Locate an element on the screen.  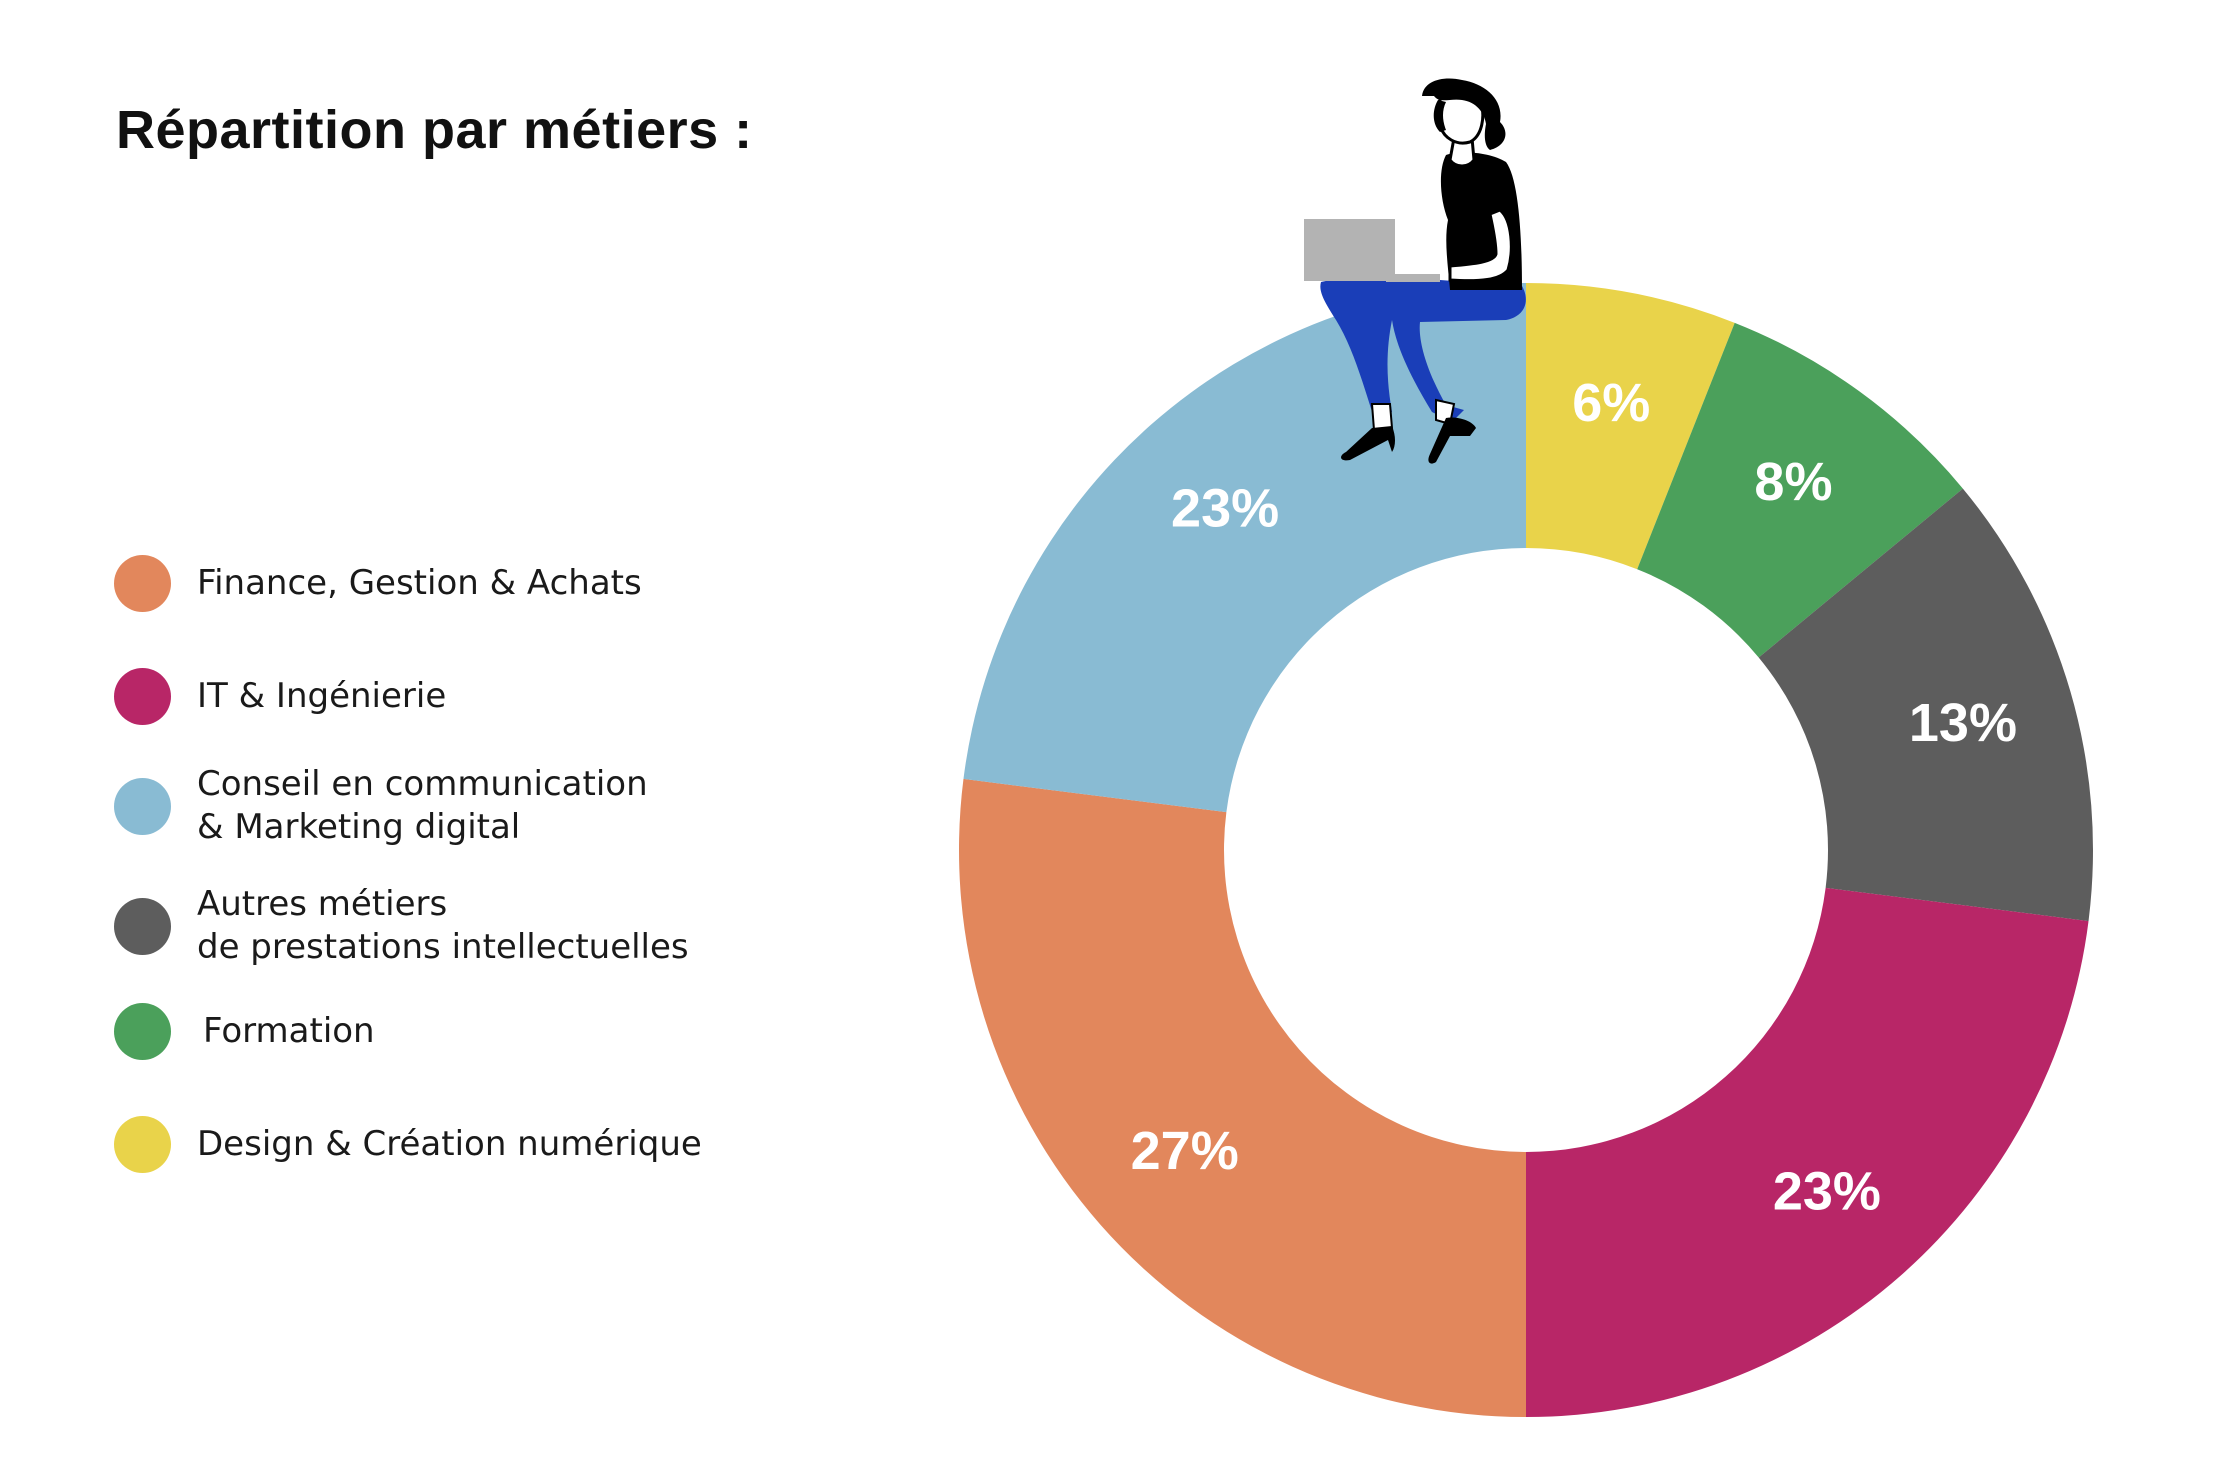
slice-value-label: 6% is located at coordinates (1611, 403).